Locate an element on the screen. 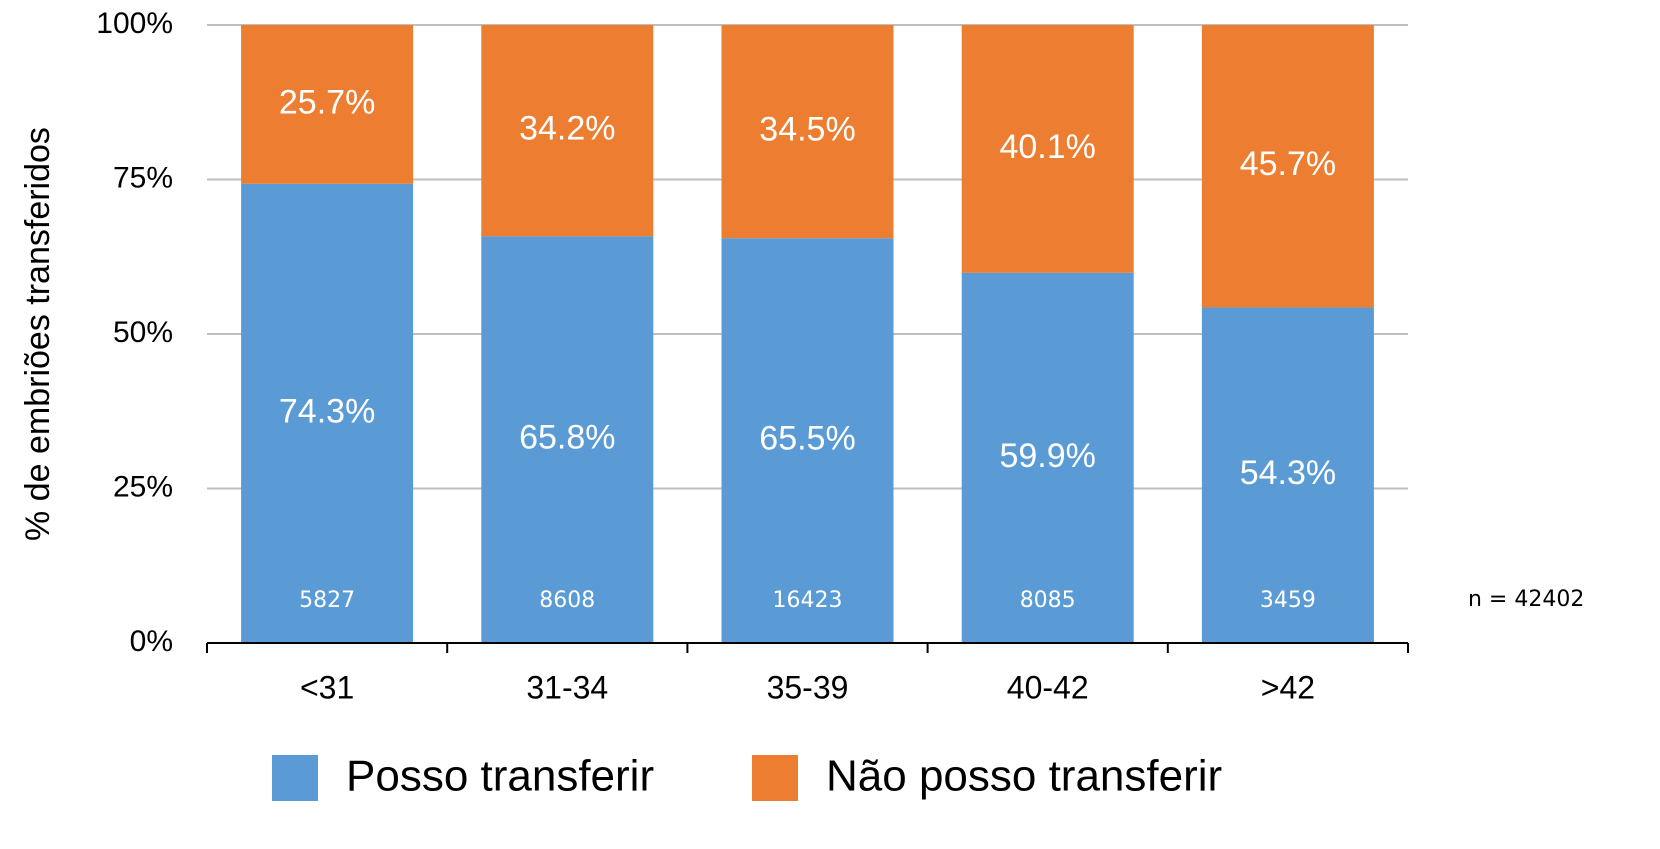 The width and height of the screenshot is (1660, 849). count-label: 5827 is located at coordinates (327, 600).